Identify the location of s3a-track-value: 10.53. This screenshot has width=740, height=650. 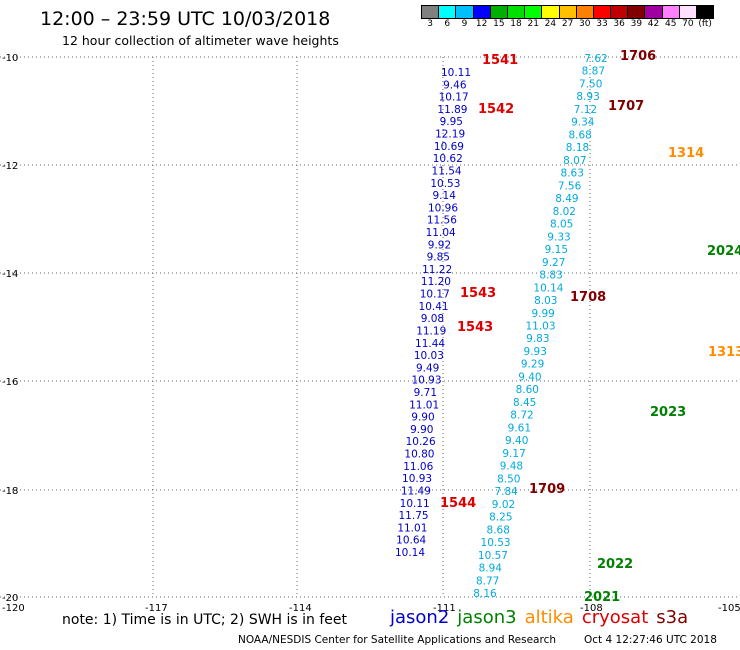
(496, 543).